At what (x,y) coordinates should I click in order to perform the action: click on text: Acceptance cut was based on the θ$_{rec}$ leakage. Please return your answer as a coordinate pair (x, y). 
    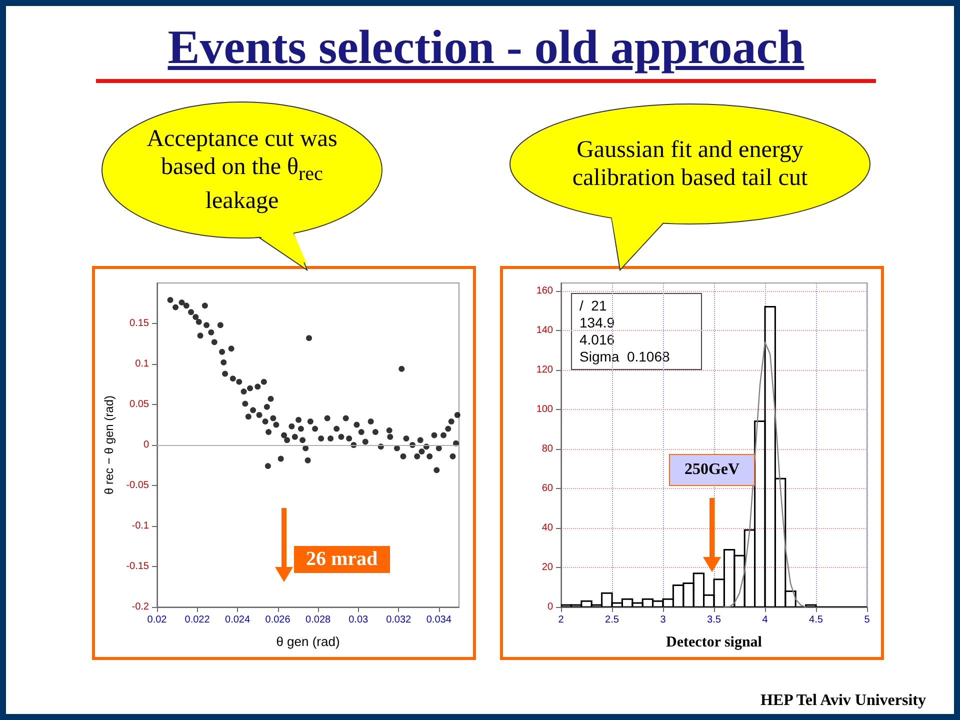
    Looking at the image, I should click on (242, 170).